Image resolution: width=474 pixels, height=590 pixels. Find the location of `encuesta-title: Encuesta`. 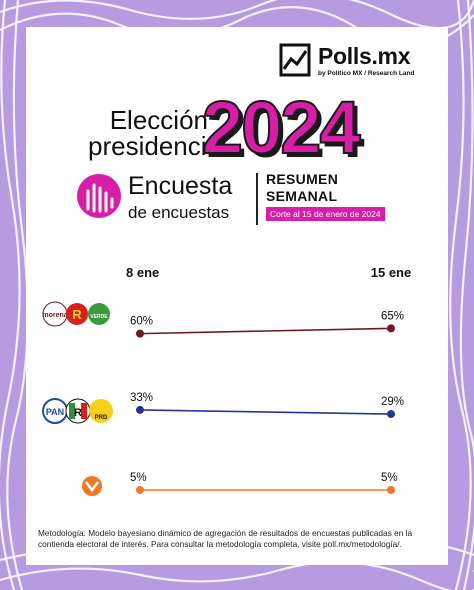

encuesta-title: Encuesta is located at coordinates (180, 186).